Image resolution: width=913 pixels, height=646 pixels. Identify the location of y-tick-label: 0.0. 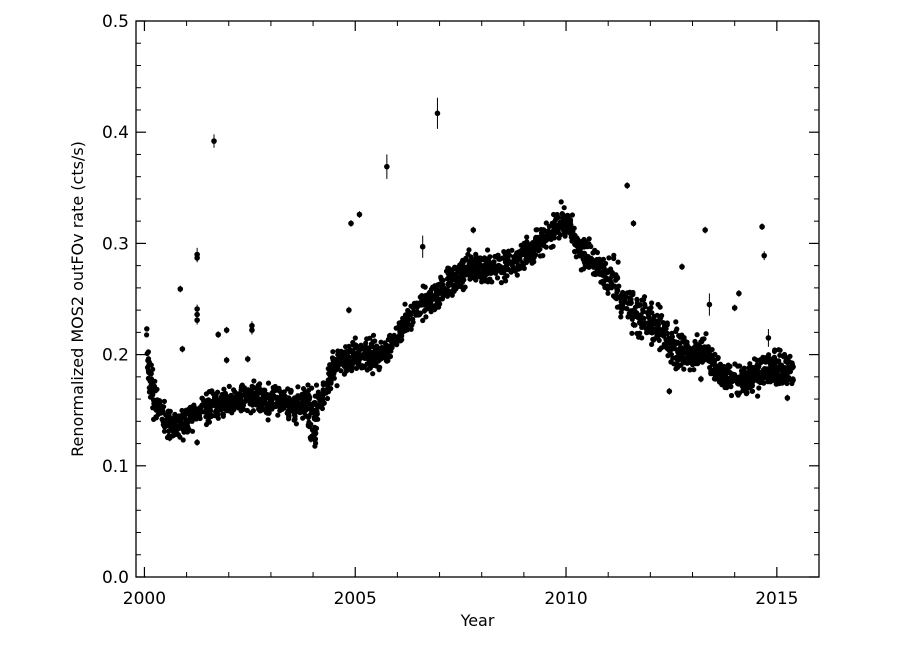
(115, 578).